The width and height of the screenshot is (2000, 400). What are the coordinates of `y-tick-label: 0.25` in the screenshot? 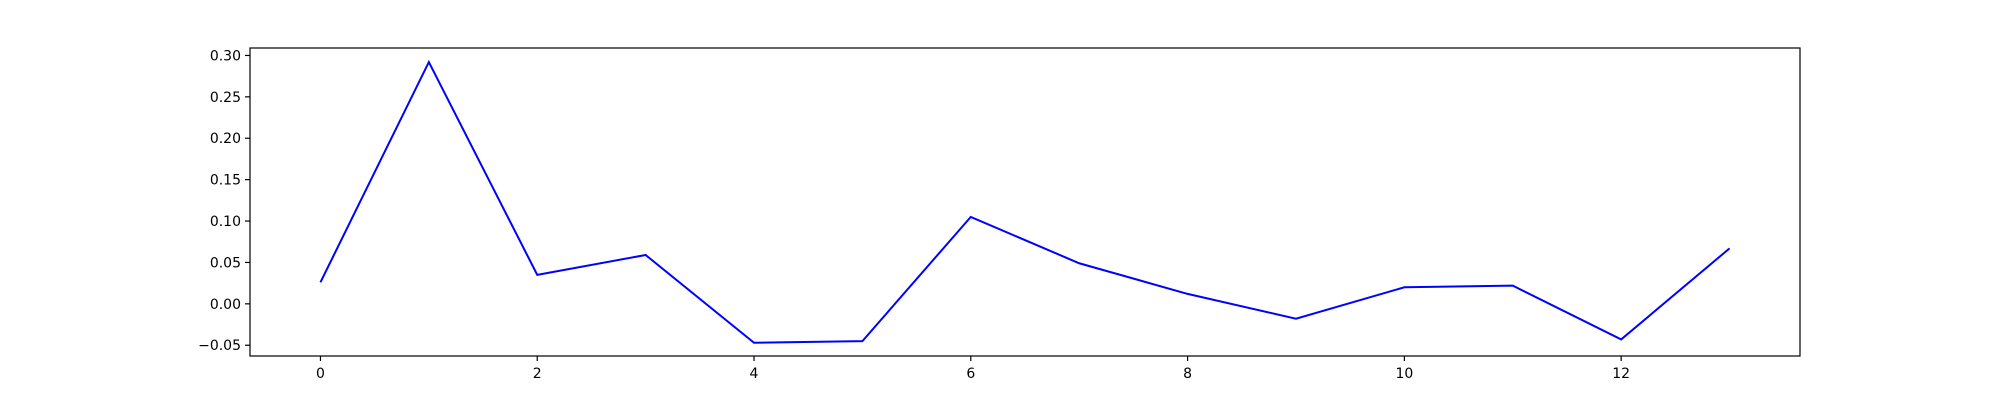 It's located at (225, 98).